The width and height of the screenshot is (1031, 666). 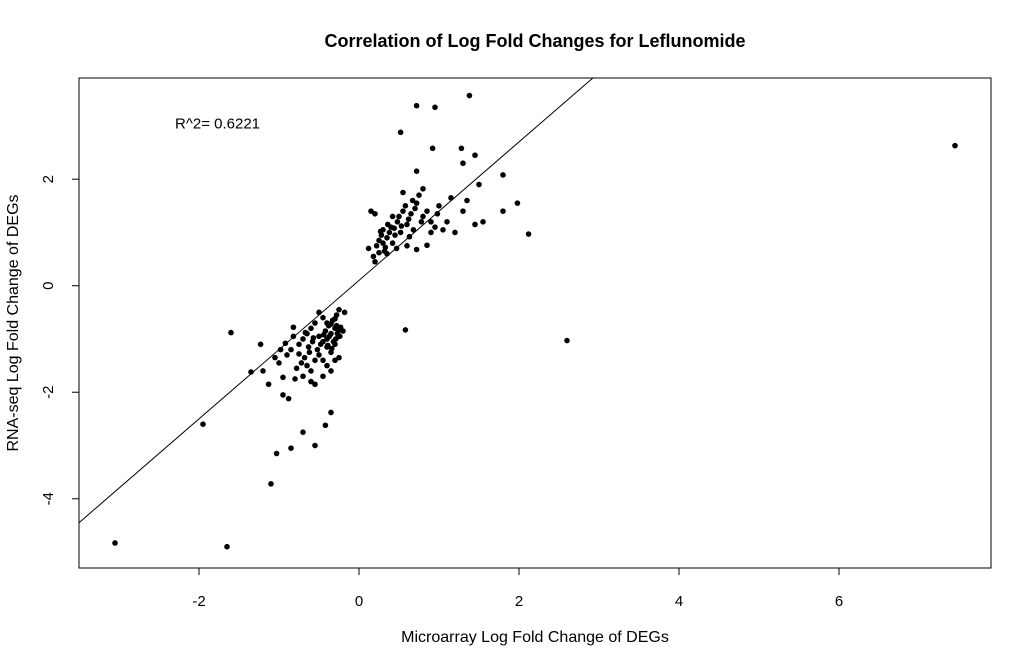 What do you see at coordinates (48, 286) in the screenshot?
I see `y-tick-label: 0` at bounding box center [48, 286].